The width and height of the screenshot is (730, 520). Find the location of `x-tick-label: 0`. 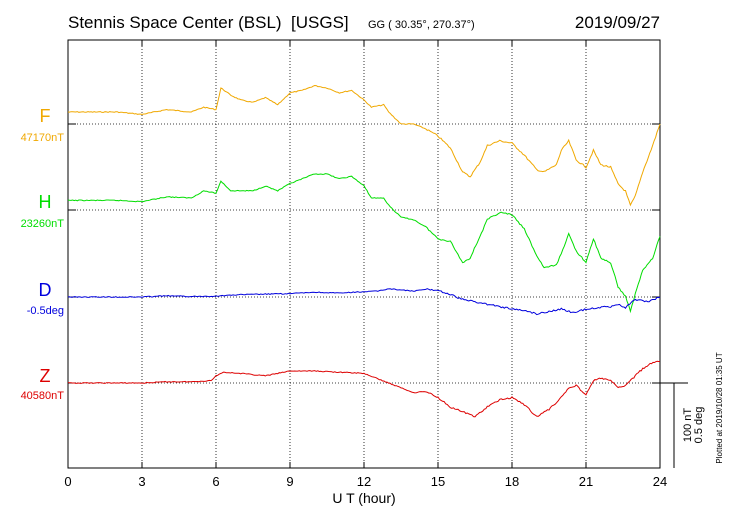

x-tick-label: 0 is located at coordinates (67, 481).